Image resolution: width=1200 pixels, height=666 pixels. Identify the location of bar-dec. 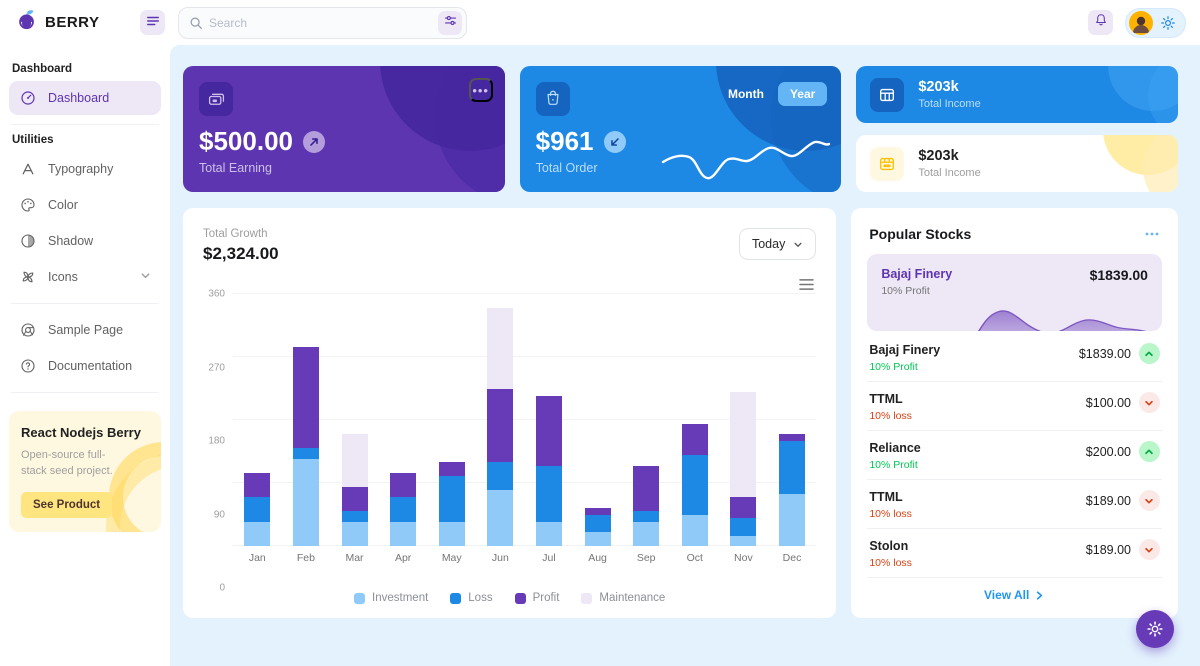
(792, 420).